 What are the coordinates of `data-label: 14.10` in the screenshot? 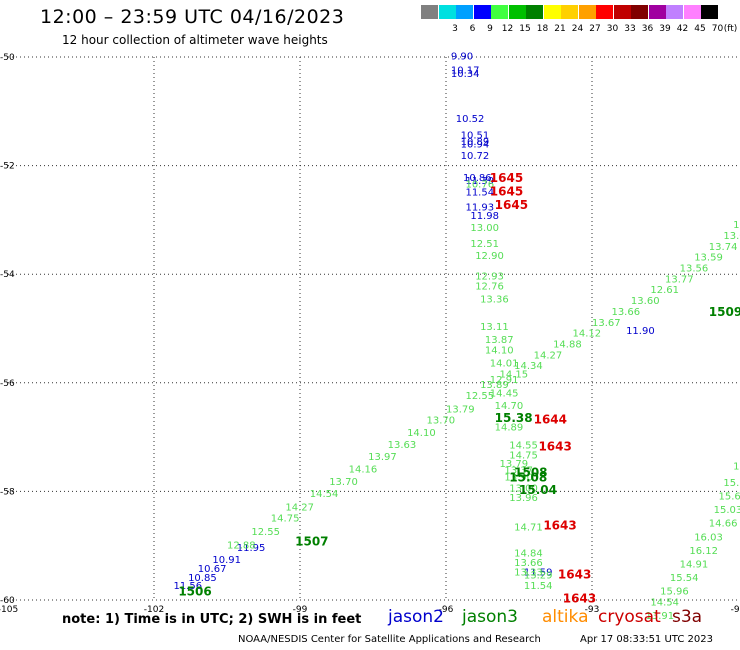 It's located at (421, 433).